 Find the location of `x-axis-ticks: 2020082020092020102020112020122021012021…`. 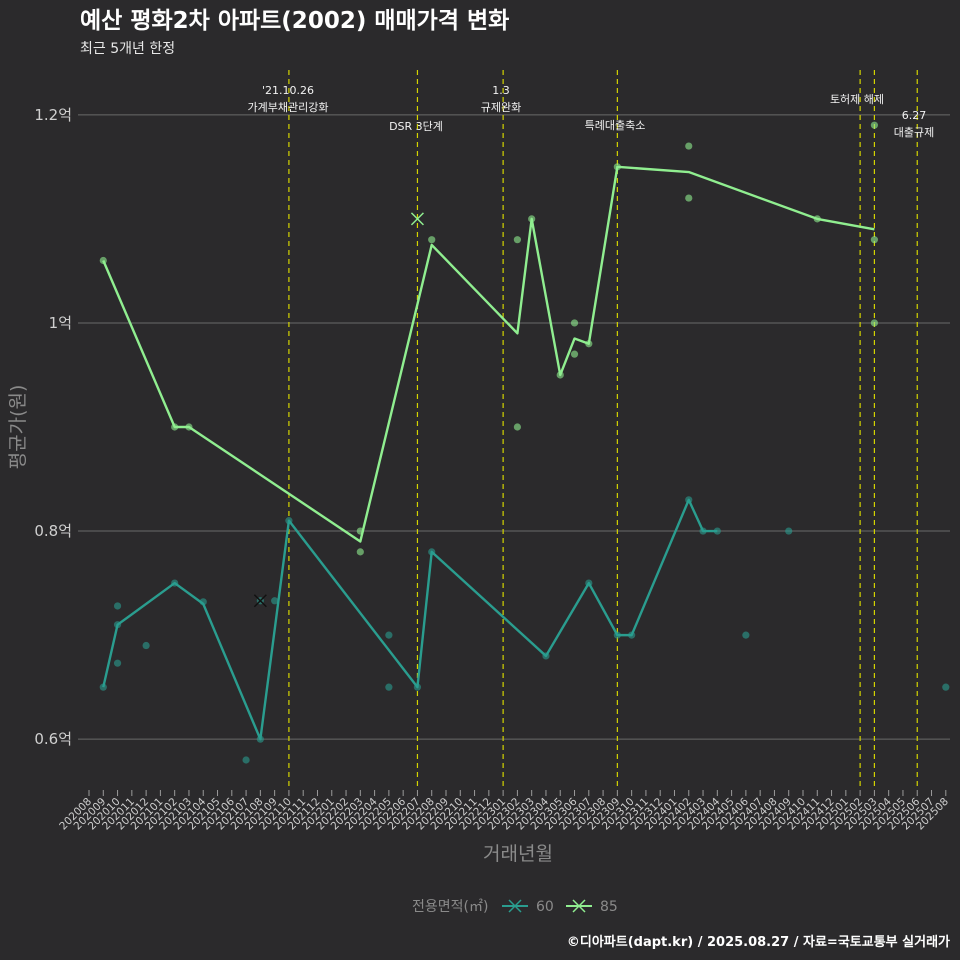

x-axis-ticks: 2020082020092020102020112020122021012021… is located at coordinates (504, 811).